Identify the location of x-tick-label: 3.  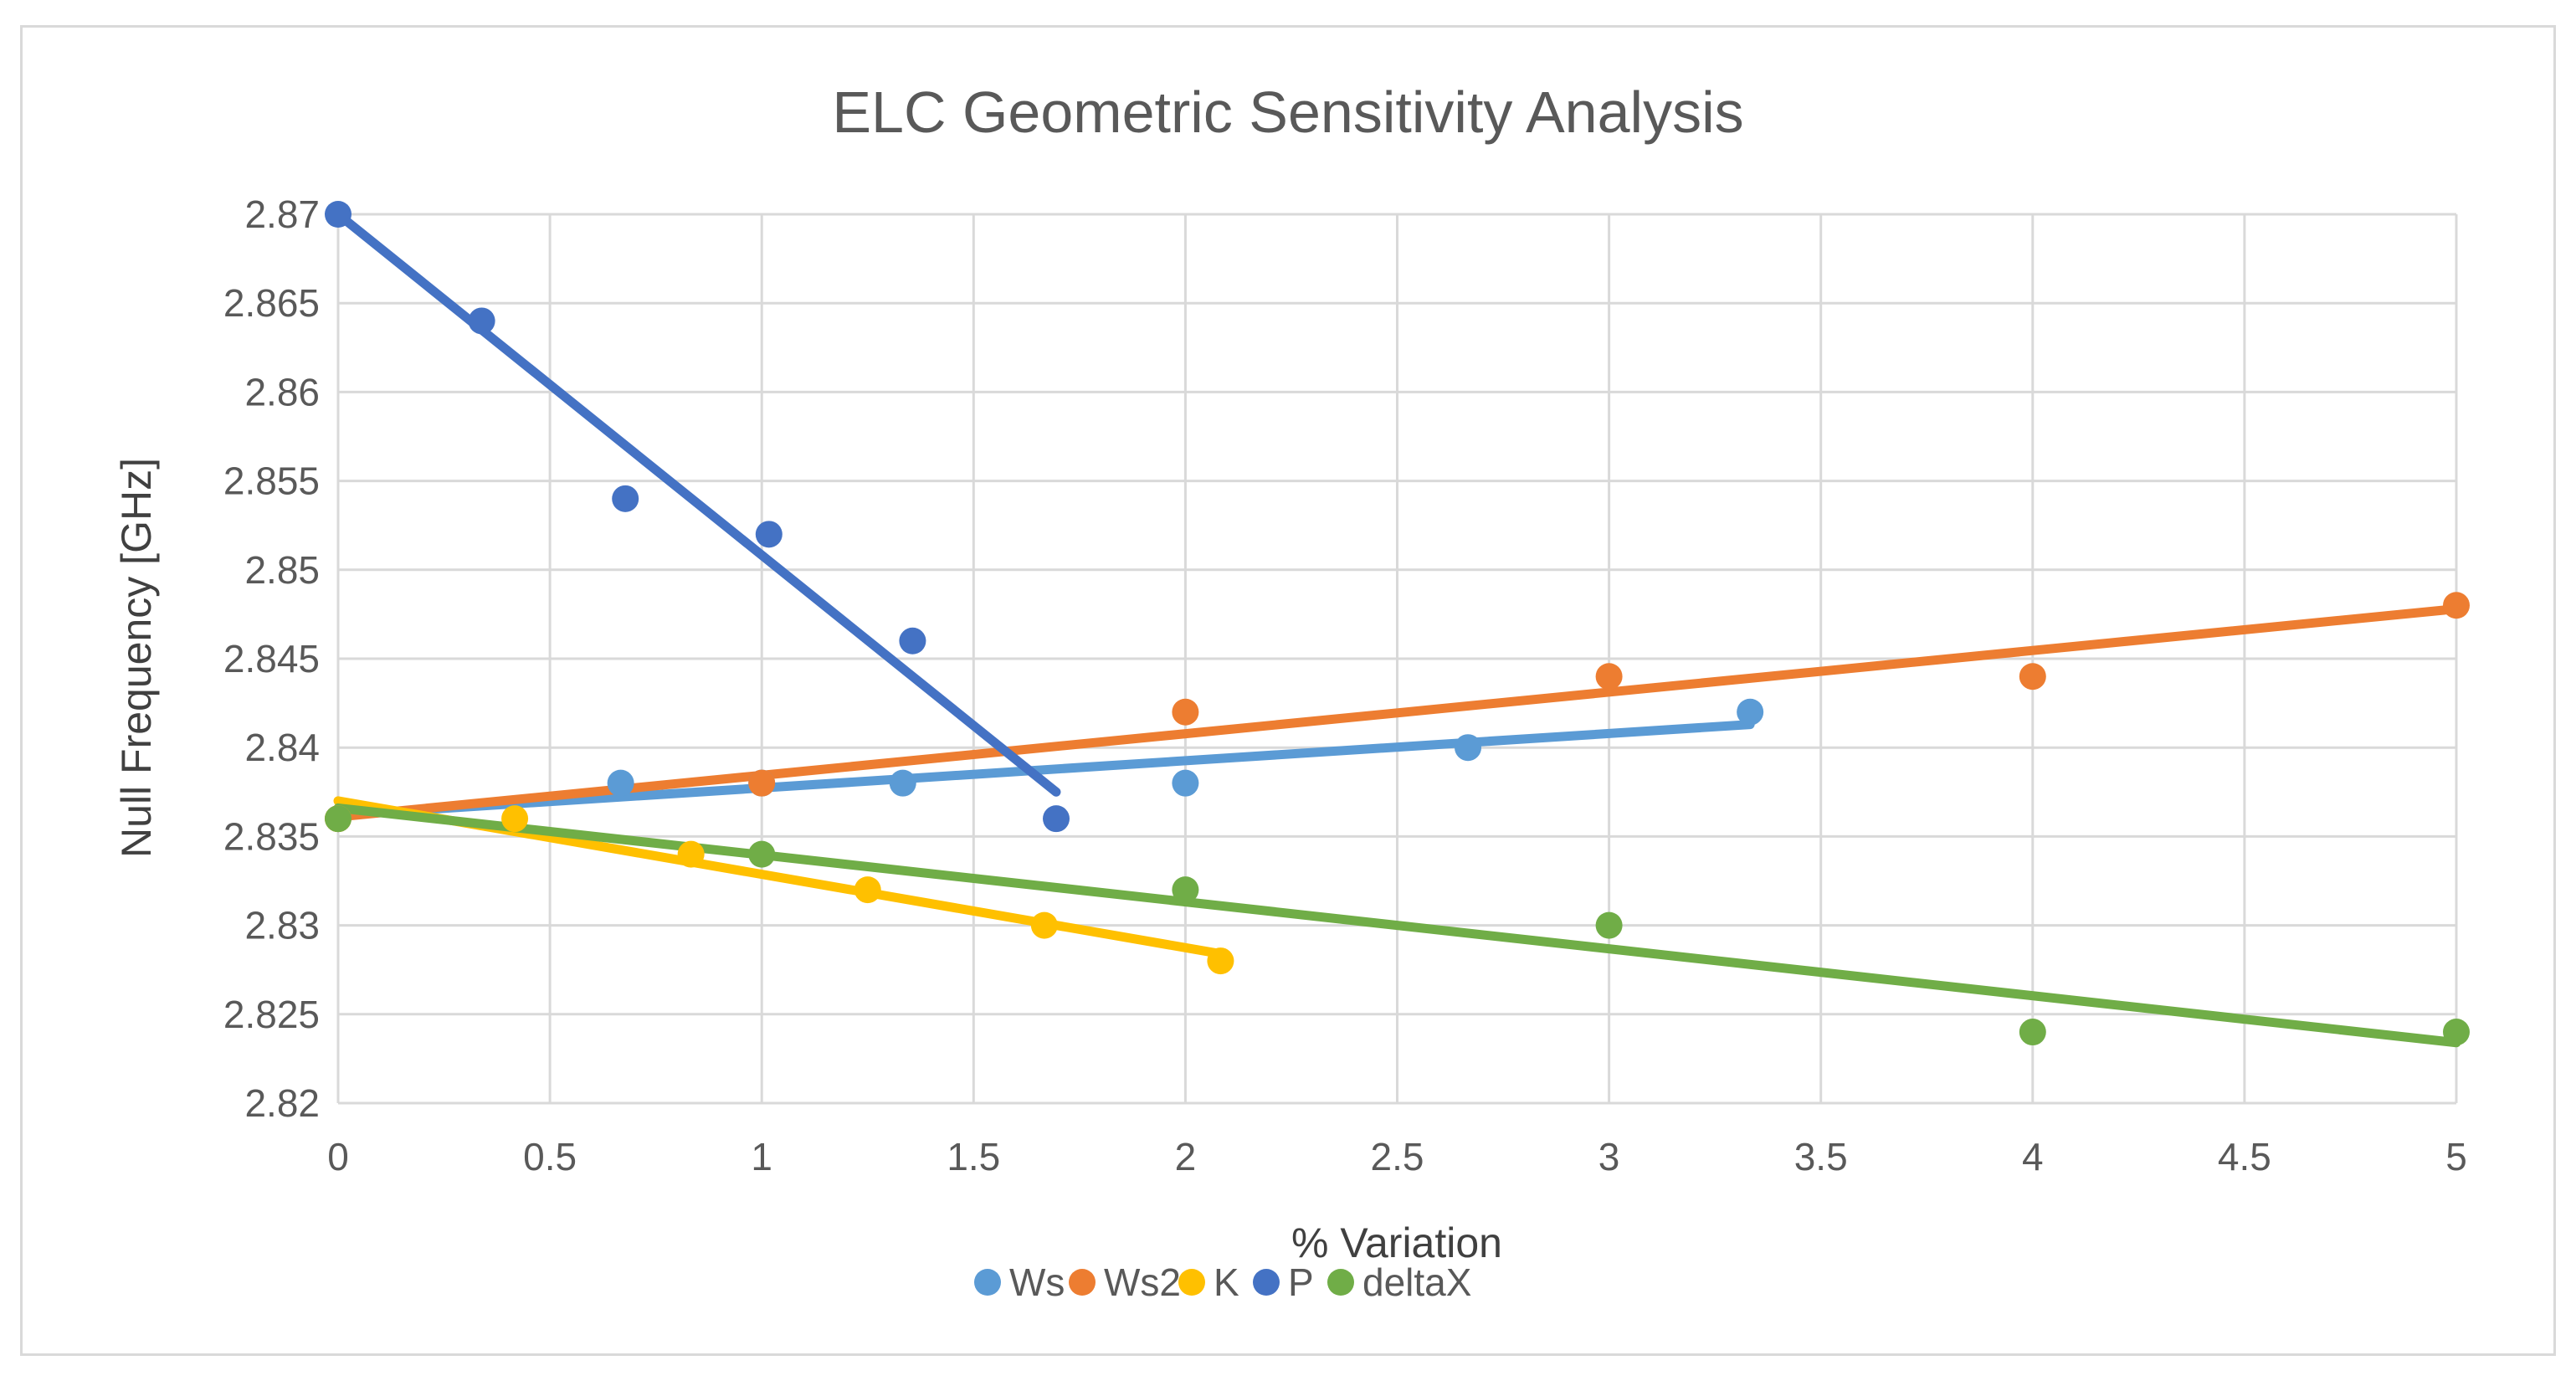
(1609, 1156).